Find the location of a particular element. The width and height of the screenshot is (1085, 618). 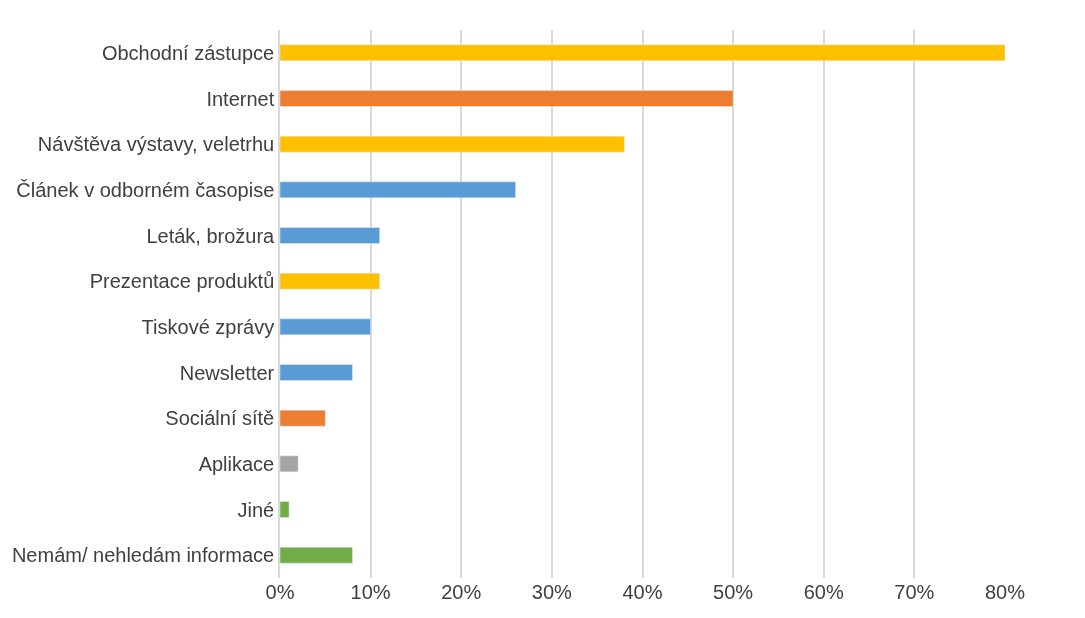

y-tick-label: Návštěva výstavy, veletrhu is located at coordinates (156, 144).